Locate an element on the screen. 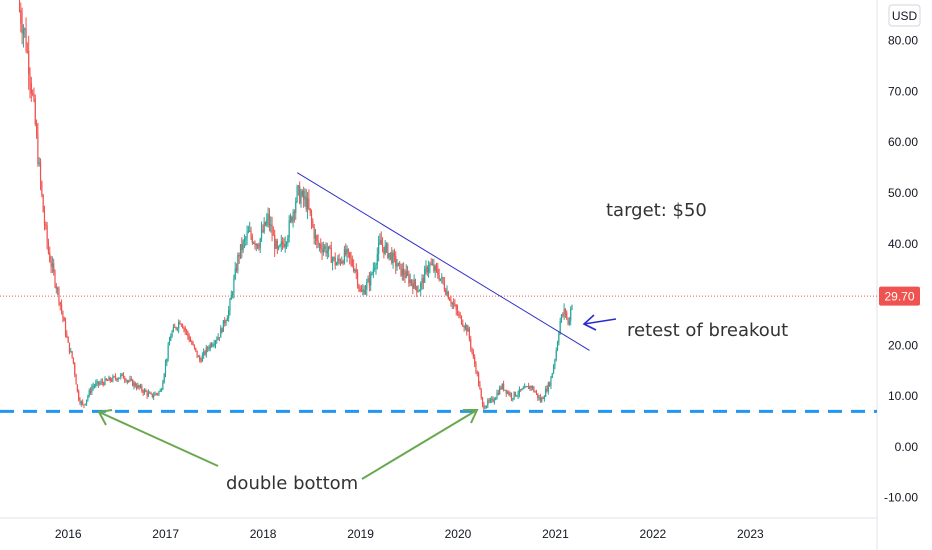 This screenshot has height=550, width=932. time-axis: 2016 2017 2018 2019 2020 2021 2022 2023 is located at coordinates (409, 534).